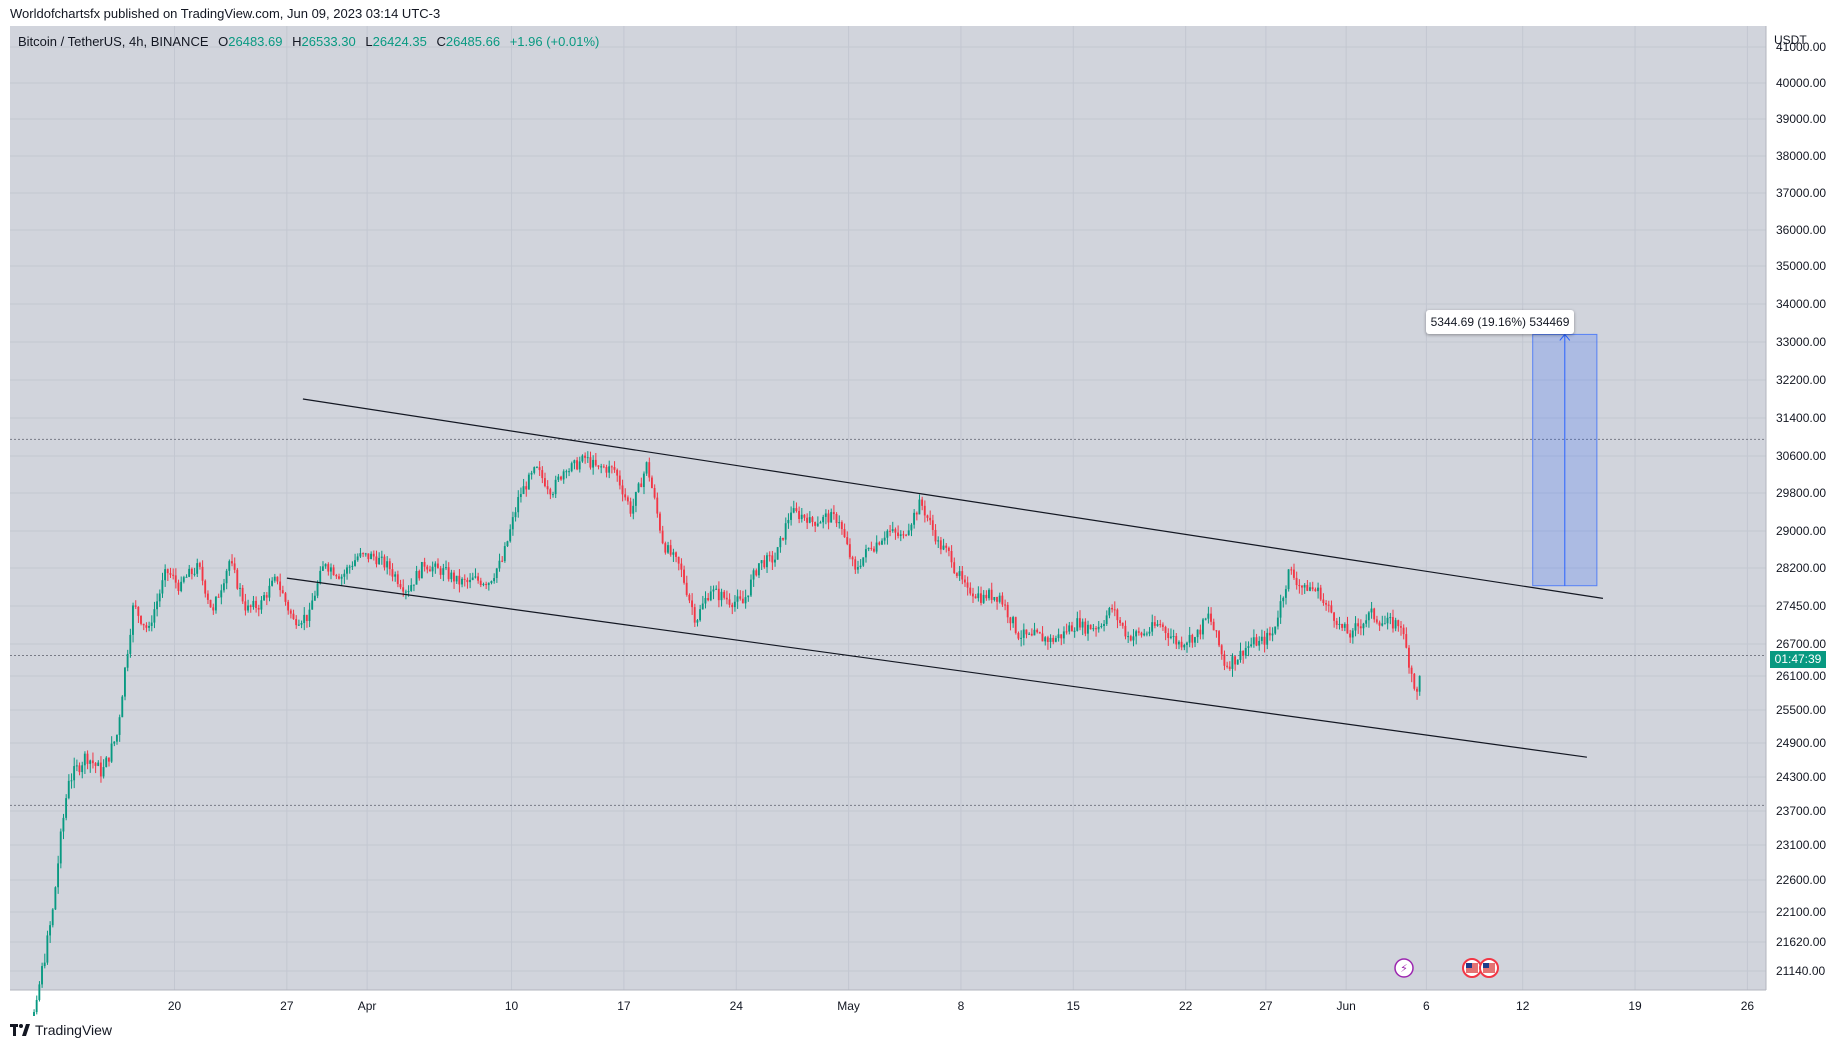 The width and height of the screenshot is (1841, 1043). I want to click on y-tick-label: 33000.00, so click(1801, 342).